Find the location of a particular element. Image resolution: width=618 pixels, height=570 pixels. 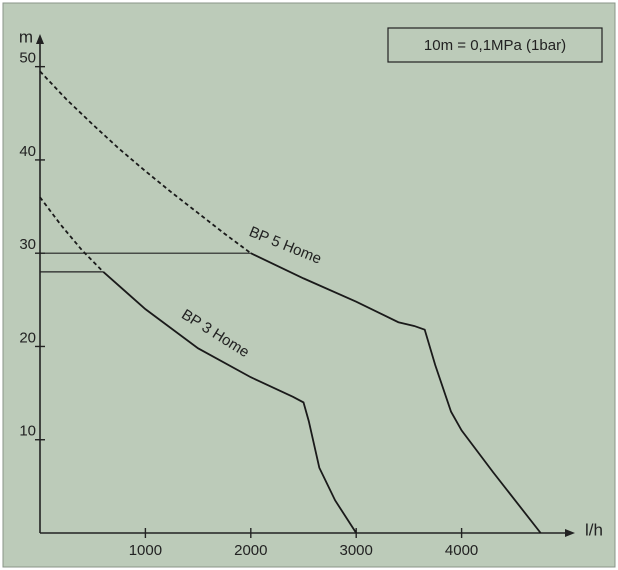

x-tick-label: 1000 is located at coordinates (145, 550).